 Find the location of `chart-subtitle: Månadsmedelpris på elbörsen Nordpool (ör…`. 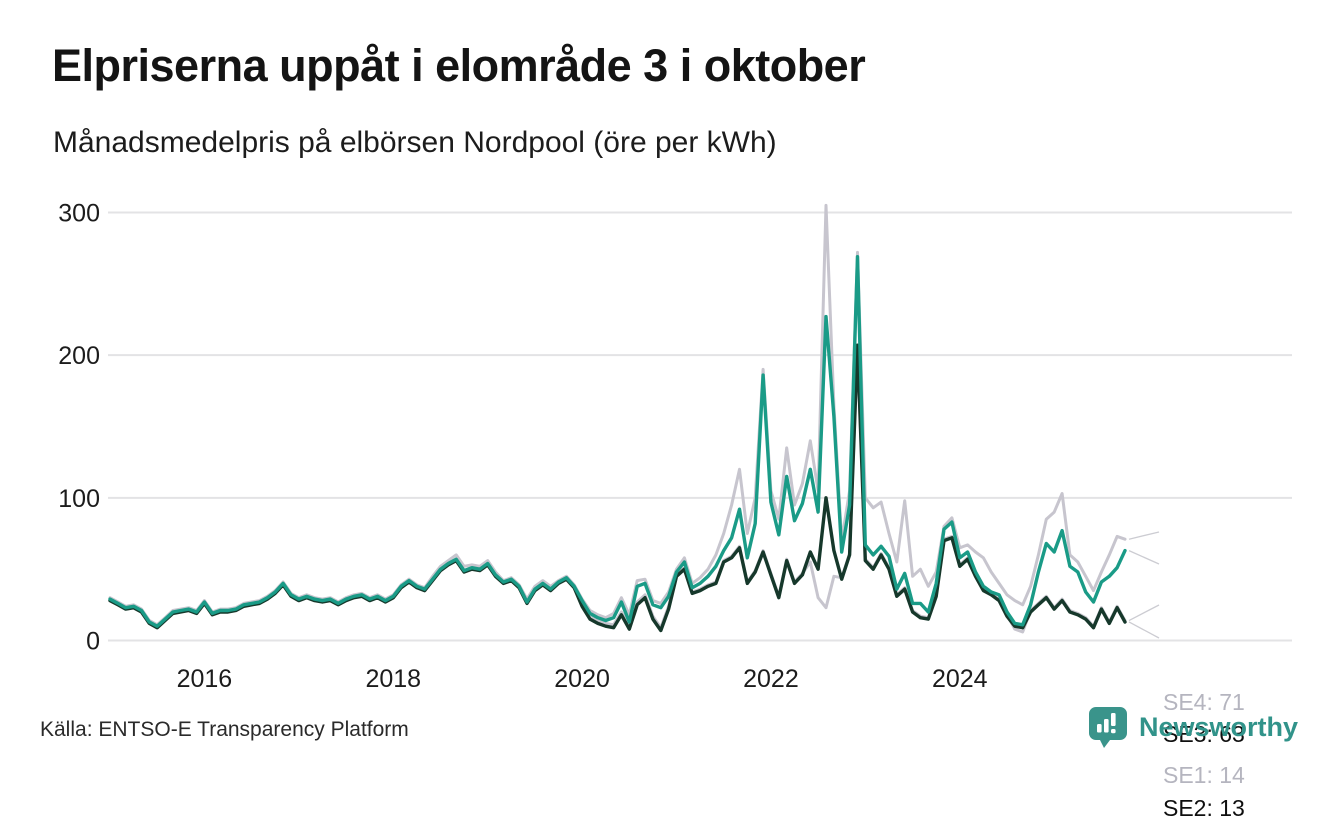

chart-subtitle: Månadsmedelpris på elbörsen Nordpool (ör… is located at coordinates (415, 142).